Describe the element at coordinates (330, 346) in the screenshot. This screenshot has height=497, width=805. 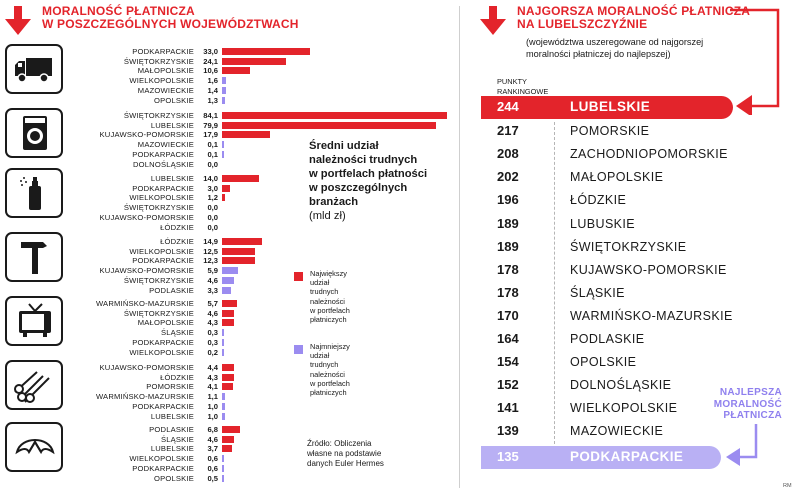
I see `legend-min-line-1: Najmniejszy` at that location.